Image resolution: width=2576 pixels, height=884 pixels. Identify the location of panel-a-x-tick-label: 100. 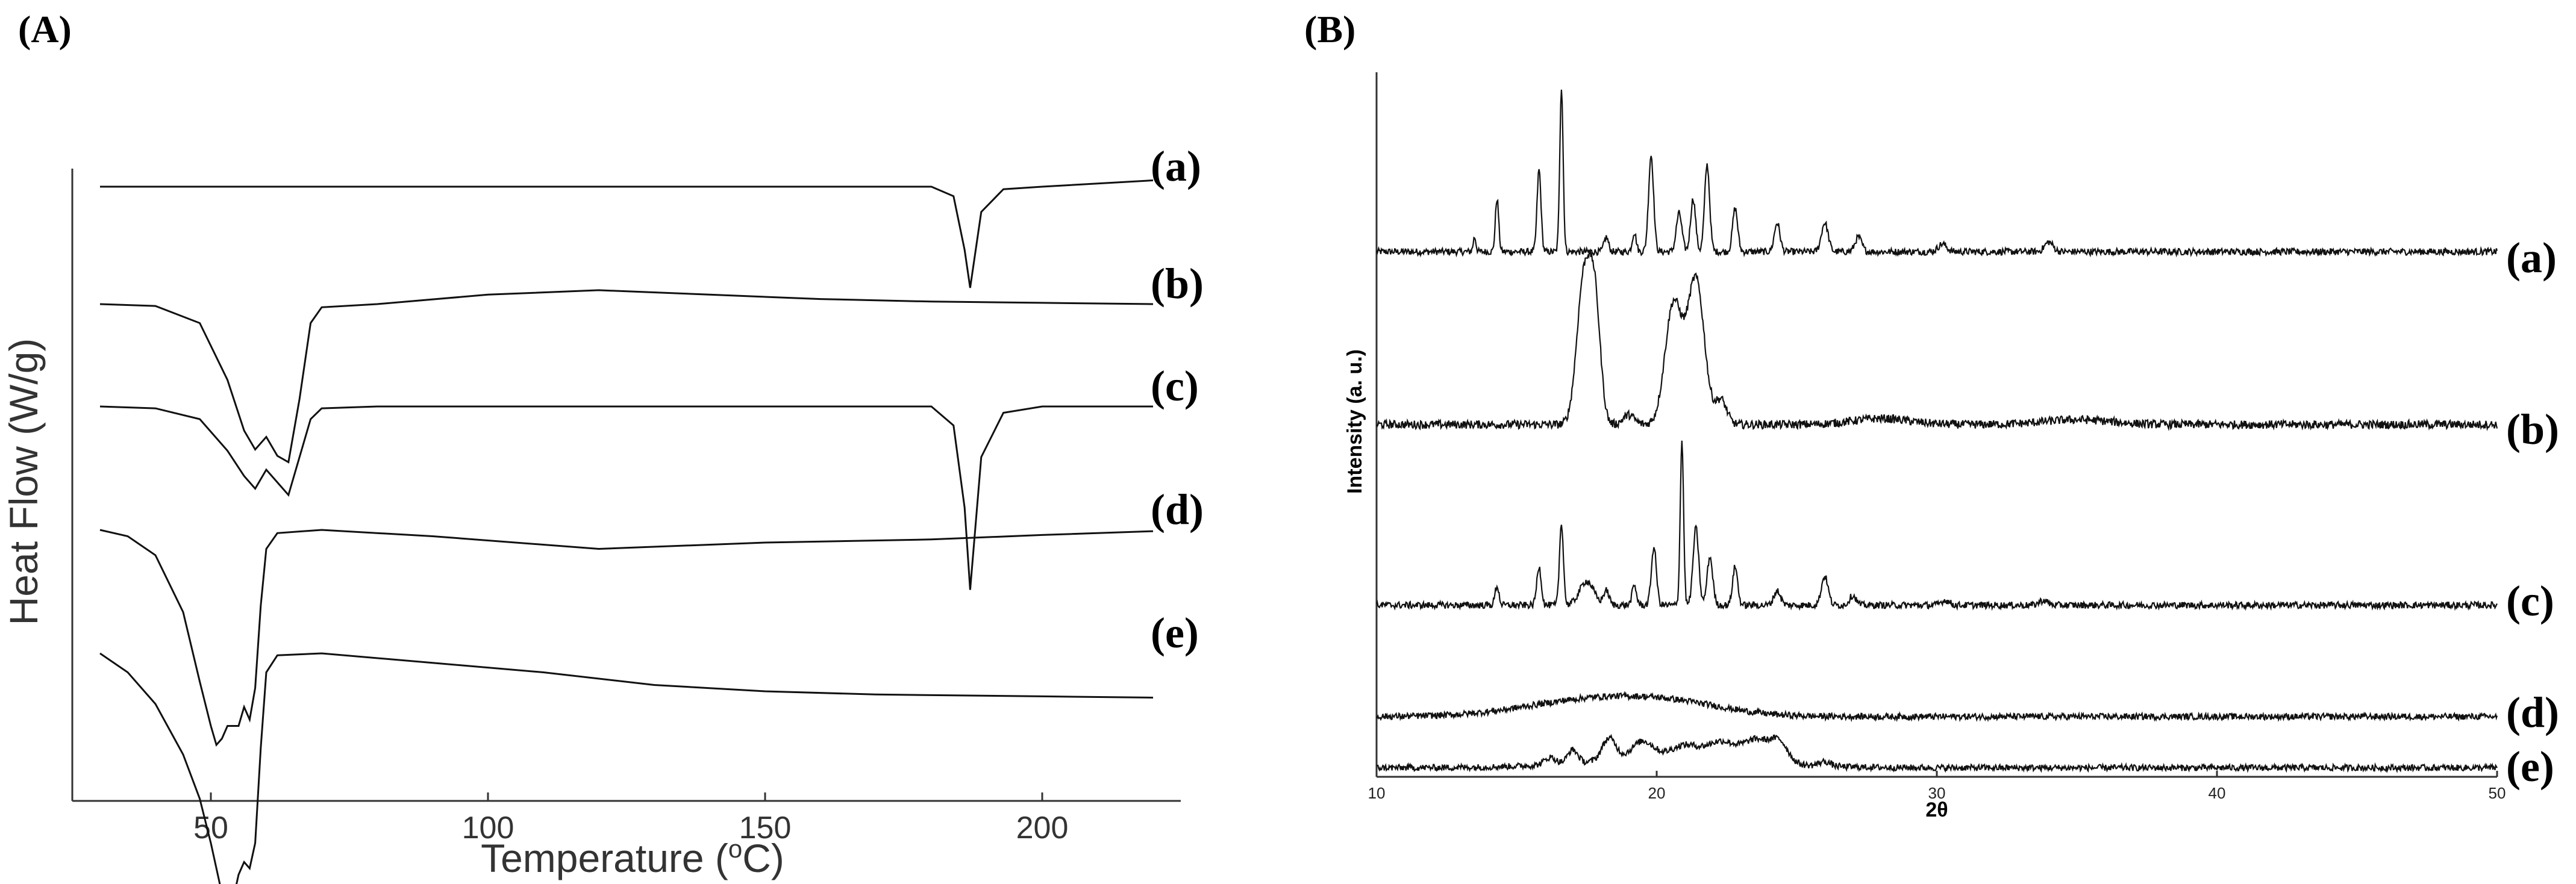
(488, 828).